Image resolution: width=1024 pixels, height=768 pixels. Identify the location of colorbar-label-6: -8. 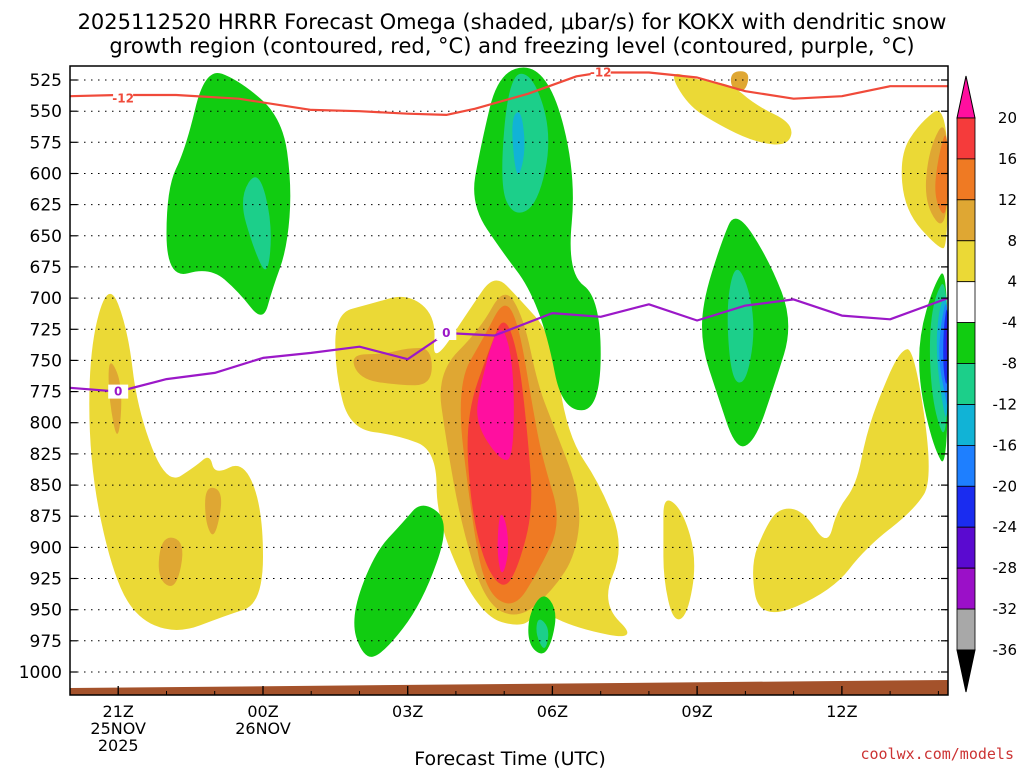
(1009, 364).